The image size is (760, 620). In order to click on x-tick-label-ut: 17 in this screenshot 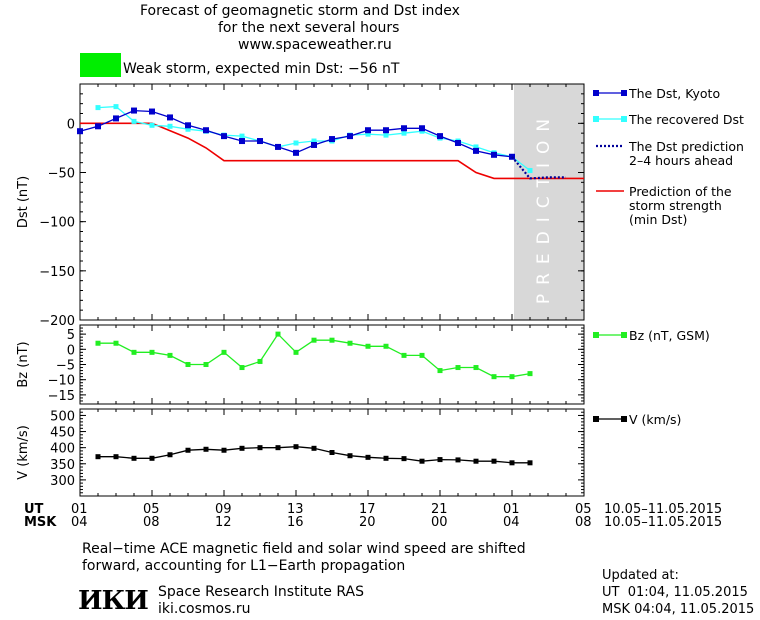, I will do `click(367, 509)`.